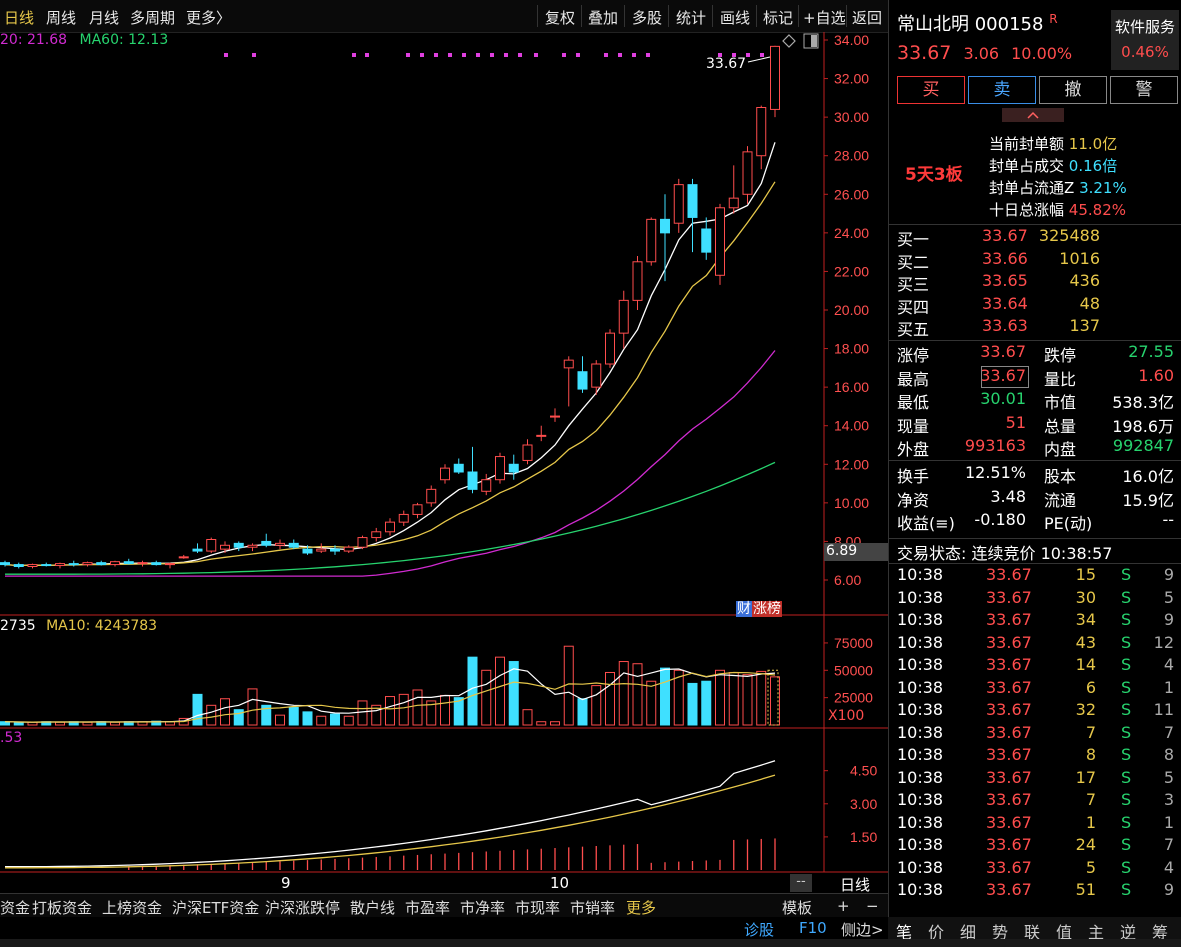  Describe the element at coordinates (1168, 889) in the screenshot. I see `tick-count: 9` at that location.